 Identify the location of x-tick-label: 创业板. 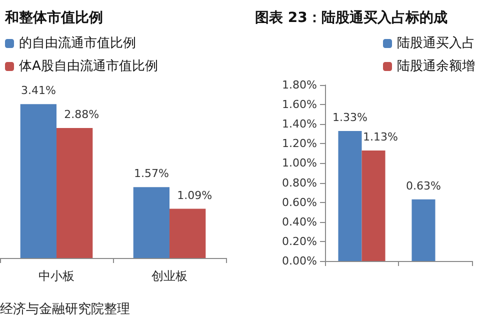
(170, 276).